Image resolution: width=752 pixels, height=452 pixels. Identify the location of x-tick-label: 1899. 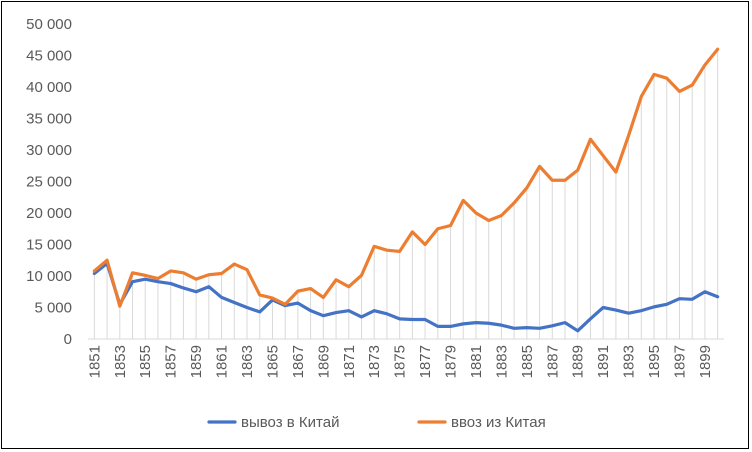
(705, 361).